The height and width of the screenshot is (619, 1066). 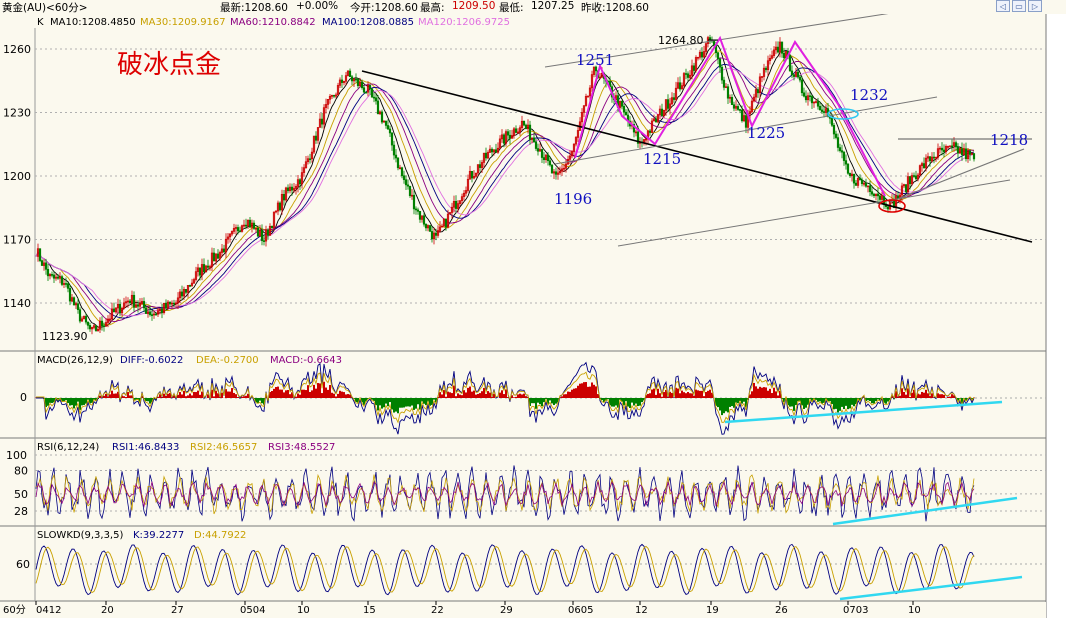 I want to click on kd-60-tick: 60, so click(x=23, y=564).